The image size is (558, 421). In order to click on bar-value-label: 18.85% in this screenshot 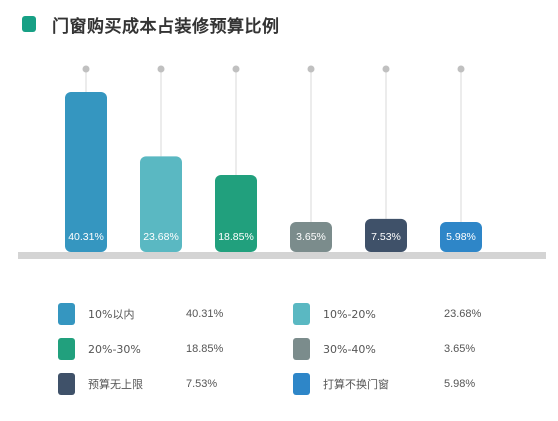, I will do `click(236, 237)`.